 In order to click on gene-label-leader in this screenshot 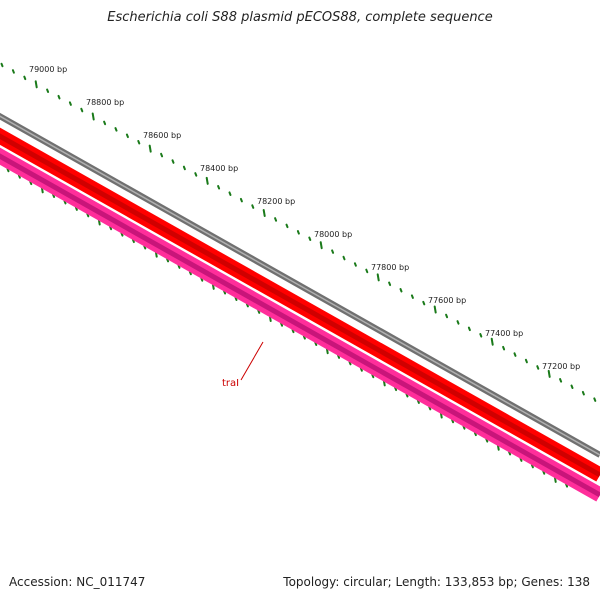, I will do `click(252, 361)`.